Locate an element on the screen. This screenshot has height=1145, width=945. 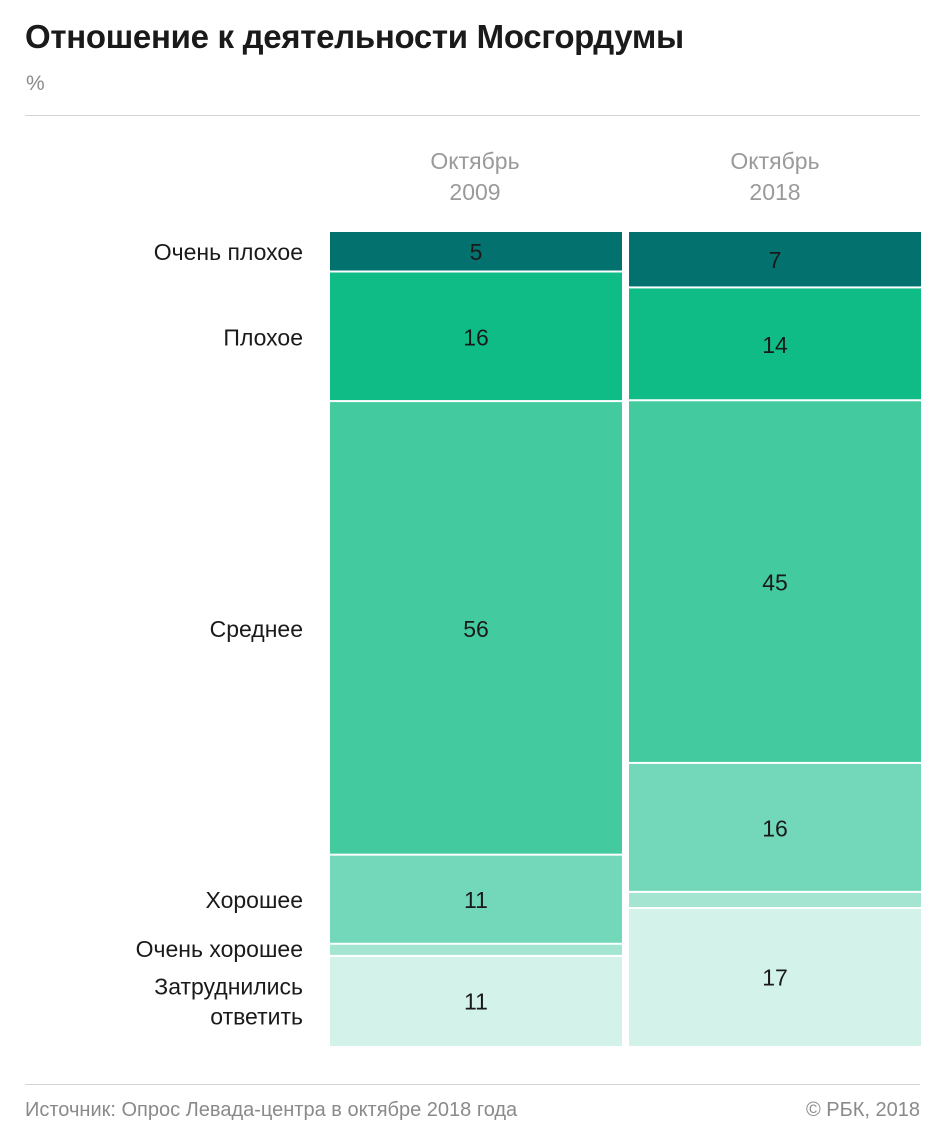
category-label-5: Очень хорошее is located at coordinates (219, 949).